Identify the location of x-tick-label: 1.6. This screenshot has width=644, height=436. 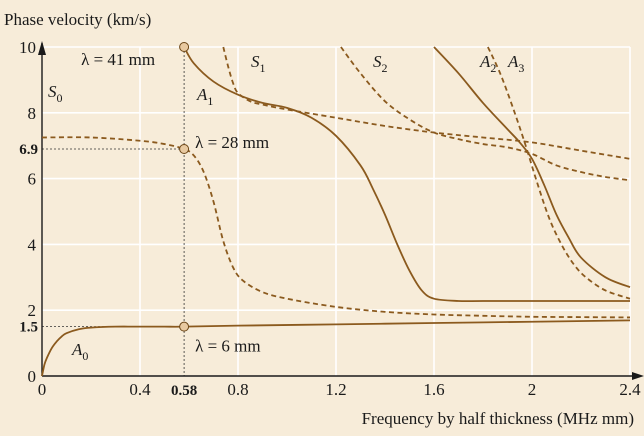
(433, 389).